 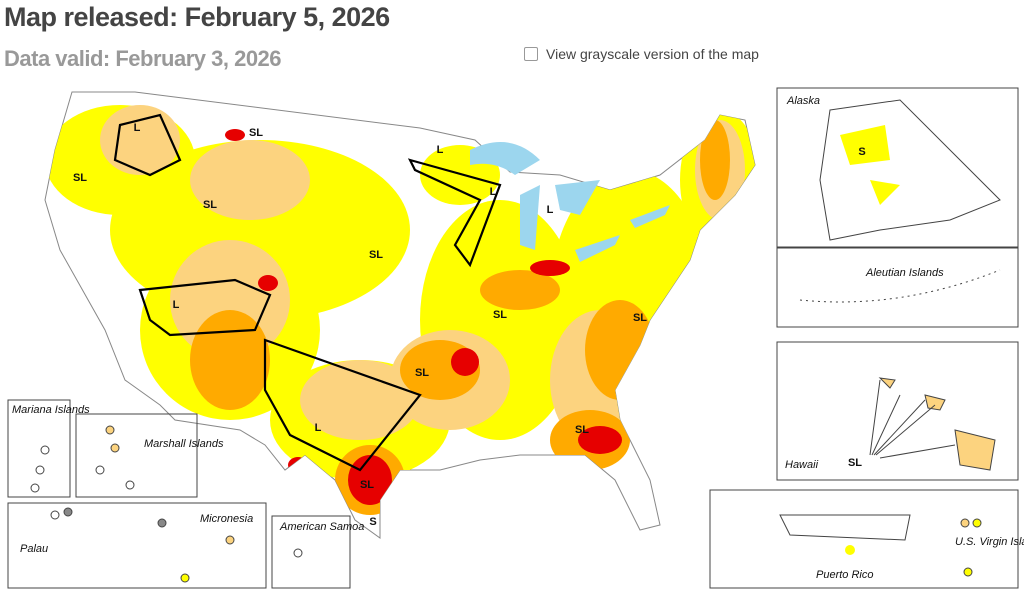 I want to click on inset-label: American Samoa, so click(x=321, y=527).